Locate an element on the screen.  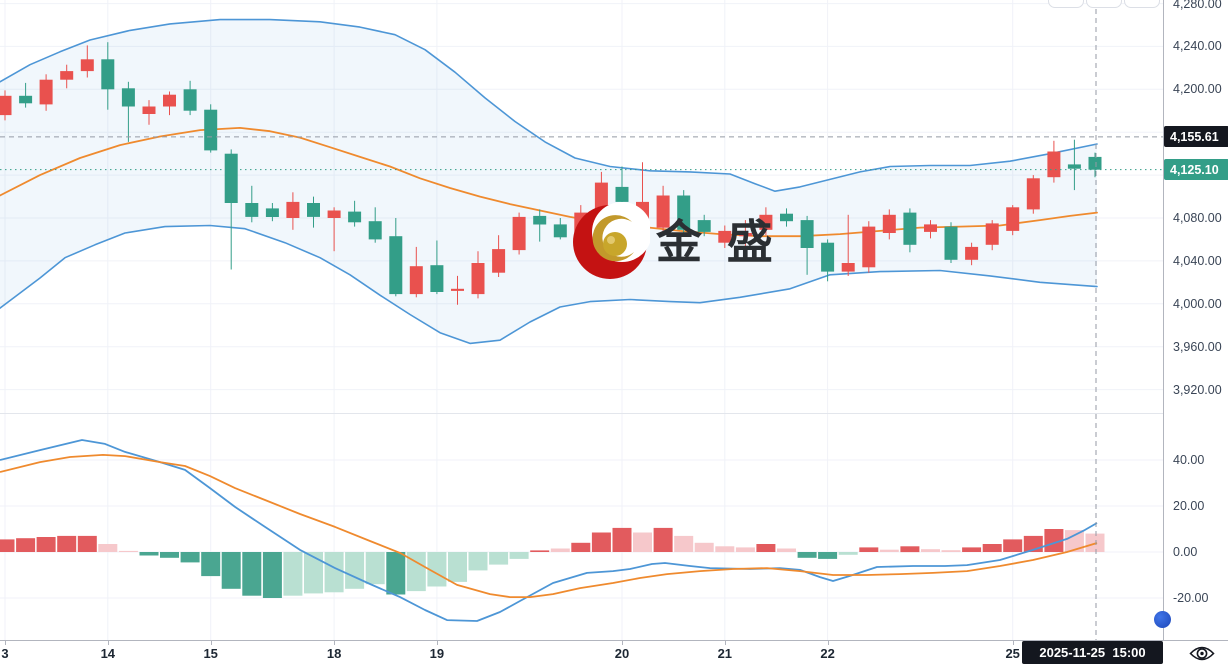
time-axis-label: 21 is located at coordinates (725, 653).